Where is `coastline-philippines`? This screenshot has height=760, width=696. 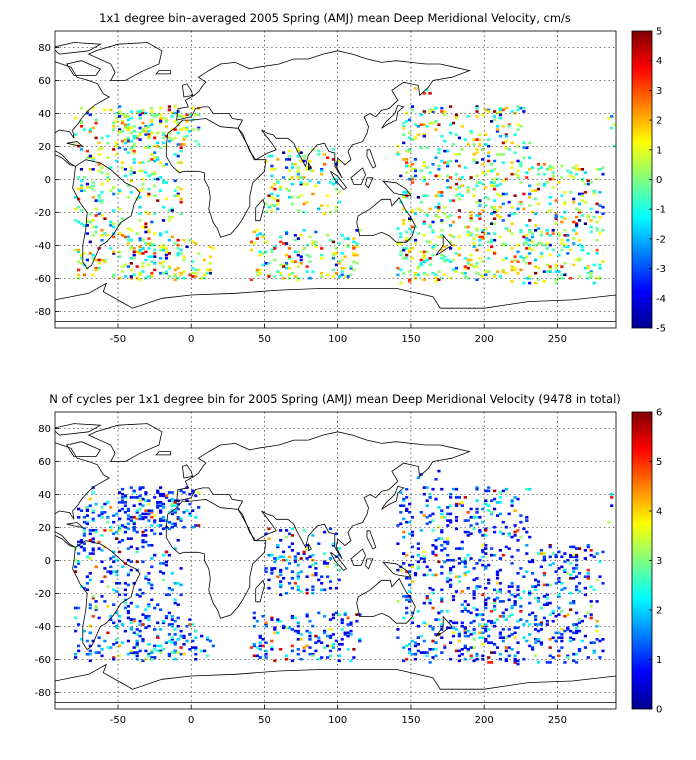 coastline-philippines is located at coordinates (371, 540).